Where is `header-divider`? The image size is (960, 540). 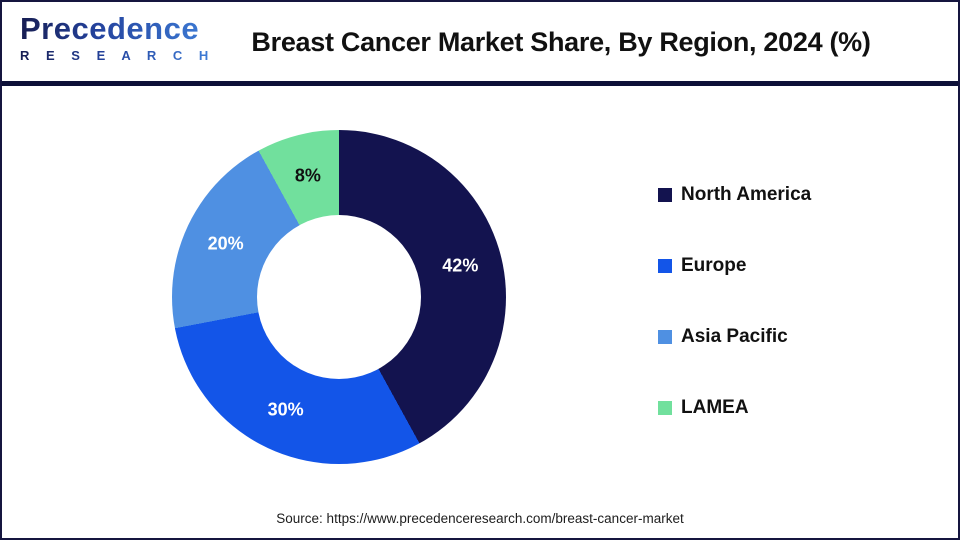 header-divider is located at coordinates (480, 83).